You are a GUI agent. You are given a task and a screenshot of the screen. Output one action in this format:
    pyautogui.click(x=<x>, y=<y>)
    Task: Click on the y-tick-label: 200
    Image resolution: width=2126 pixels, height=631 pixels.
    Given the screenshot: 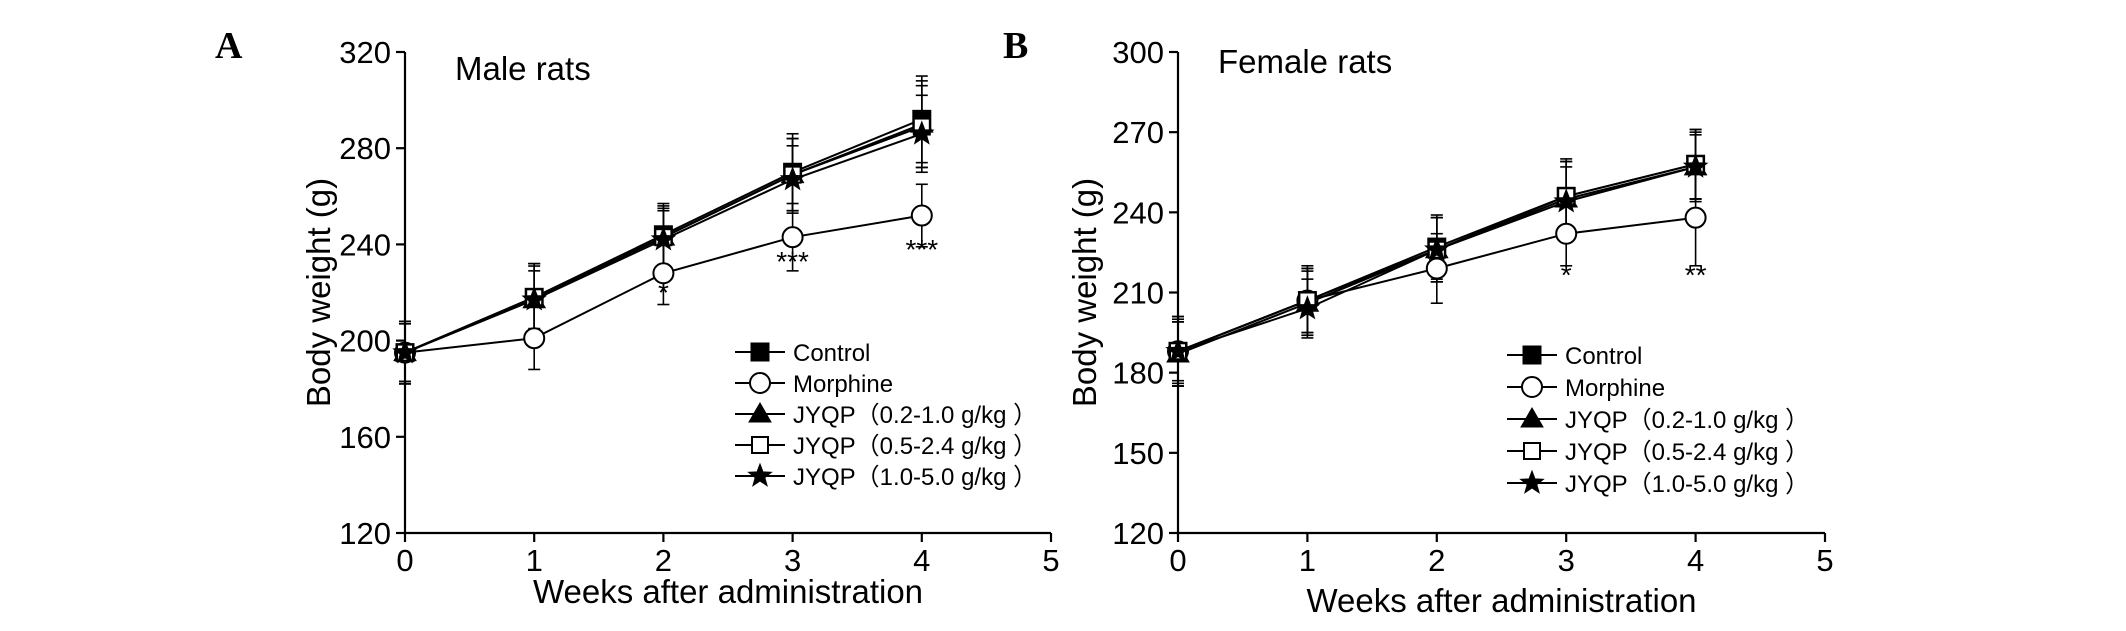 What is the action you would take?
    pyautogui.click(x=365, y=341)
    